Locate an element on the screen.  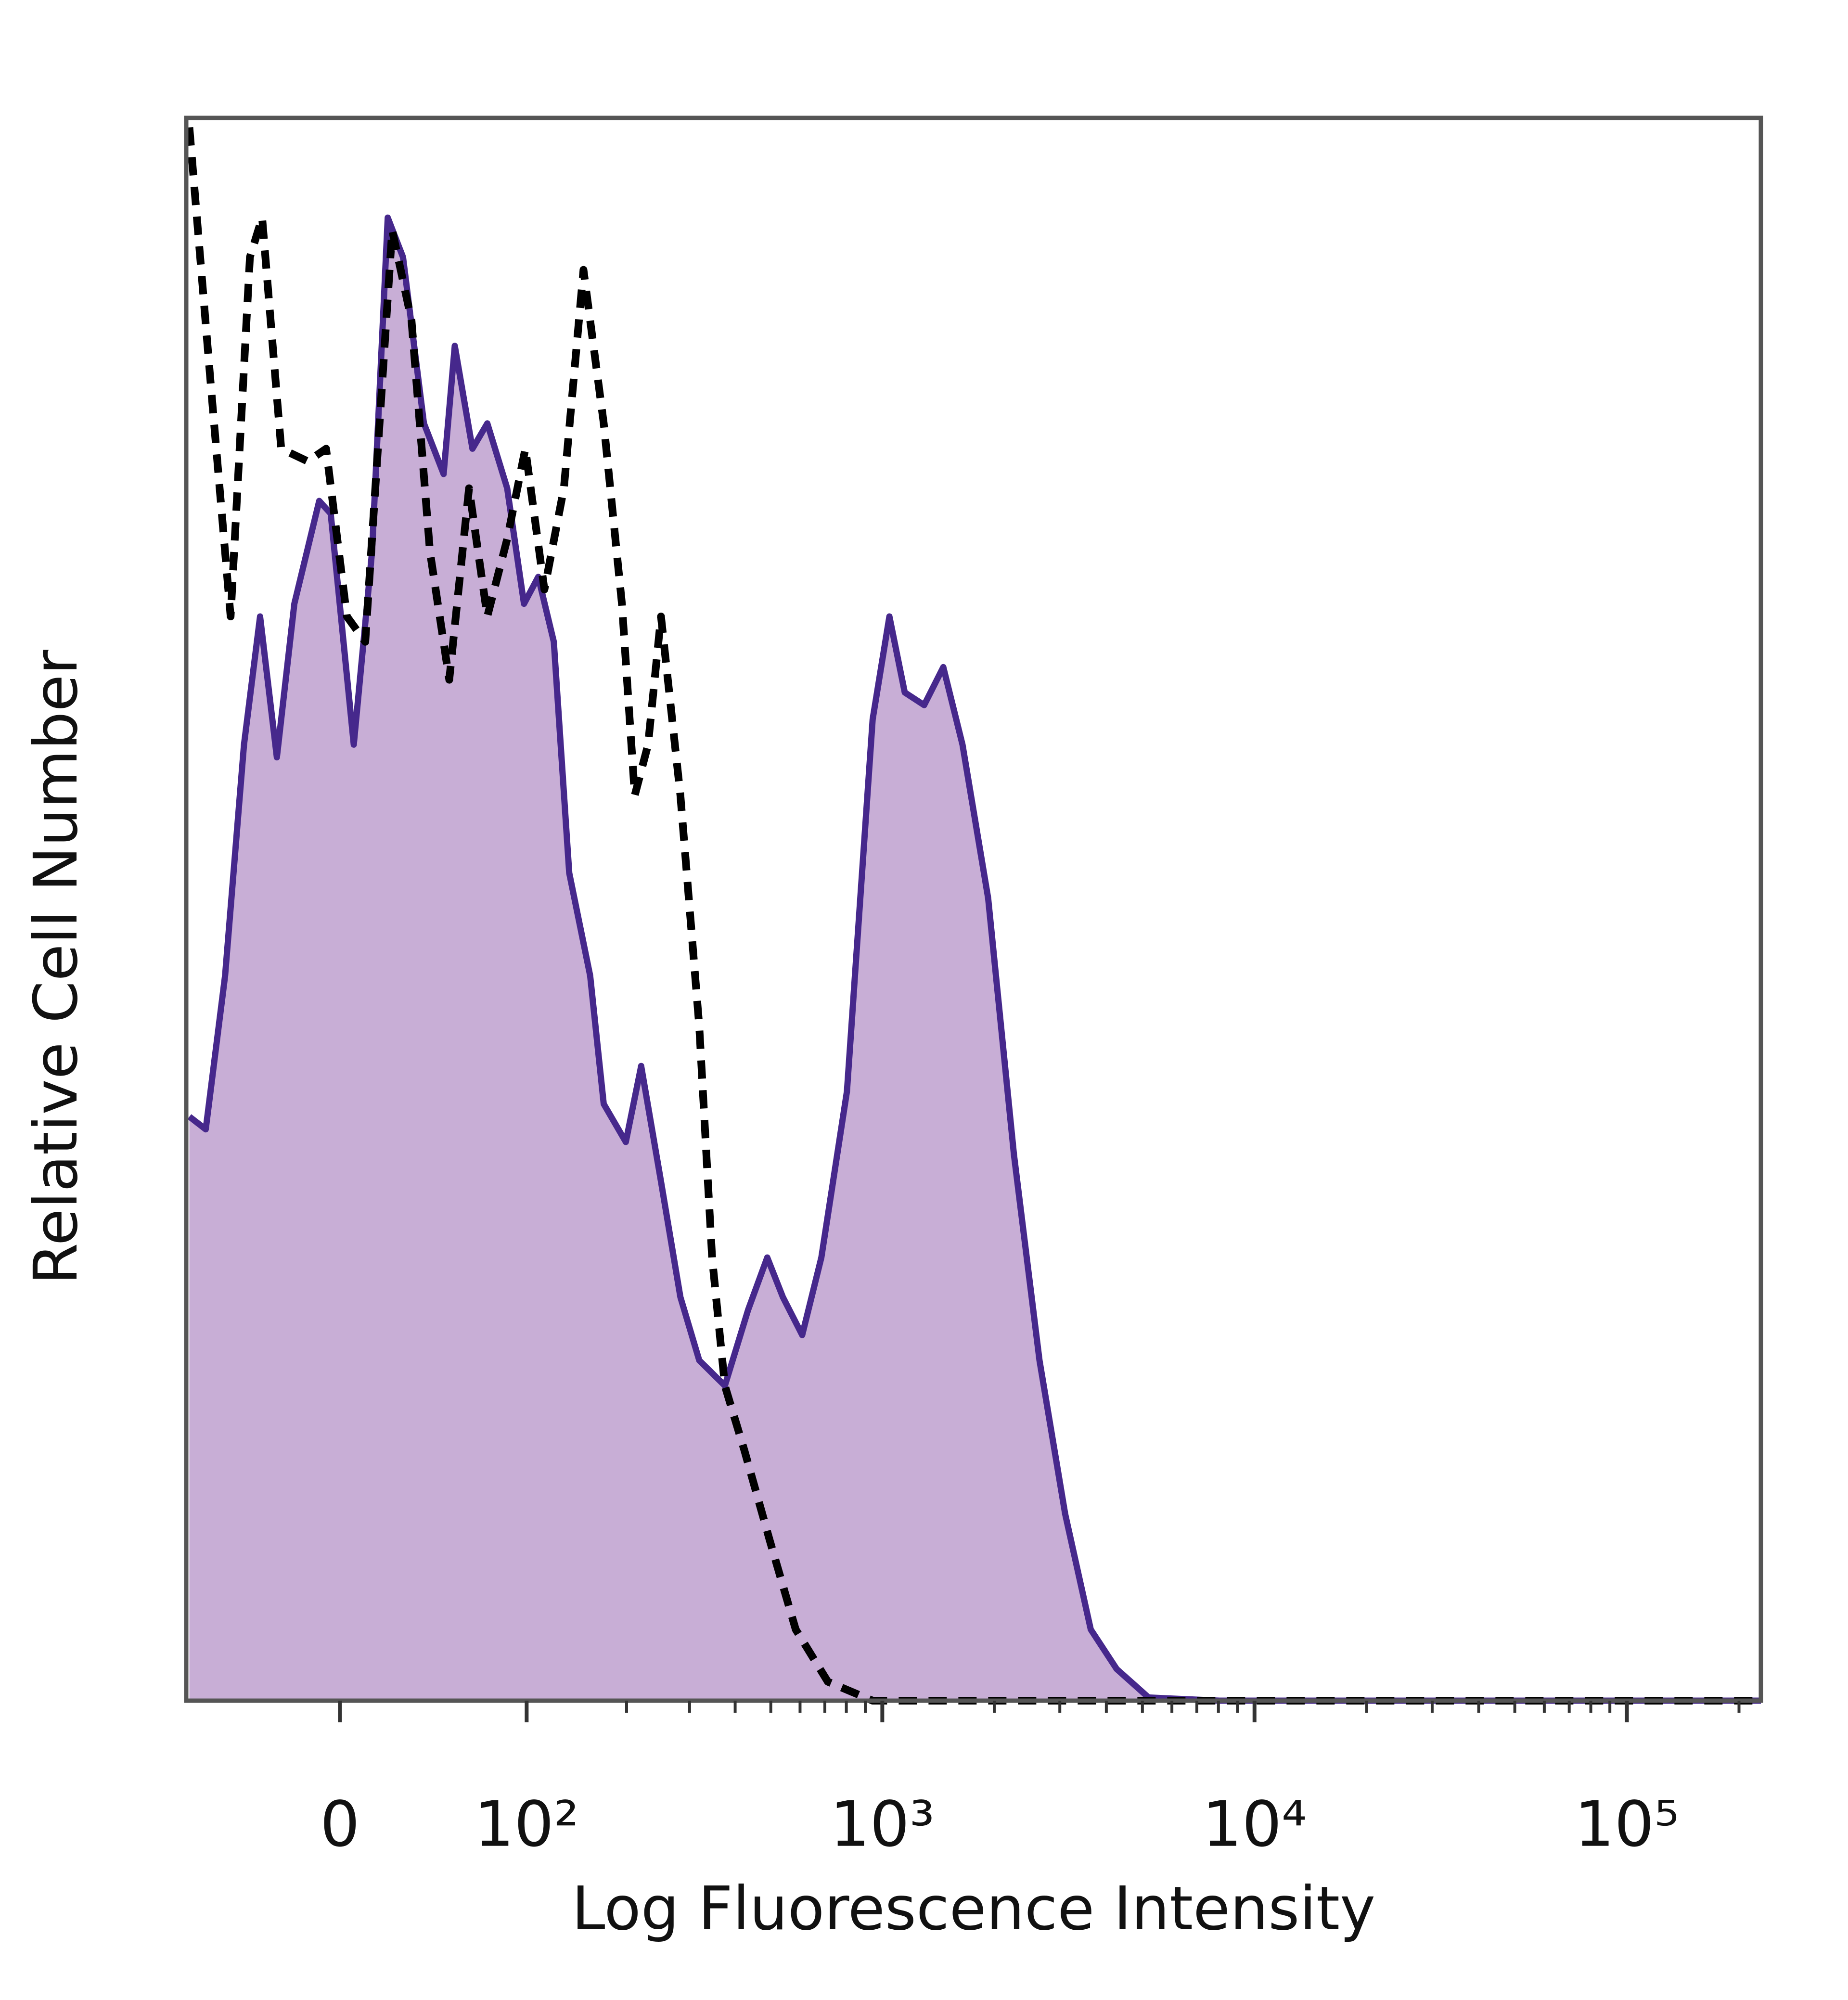
x-tick-label: 10⁴ is located at coordinates (1254, 1824).